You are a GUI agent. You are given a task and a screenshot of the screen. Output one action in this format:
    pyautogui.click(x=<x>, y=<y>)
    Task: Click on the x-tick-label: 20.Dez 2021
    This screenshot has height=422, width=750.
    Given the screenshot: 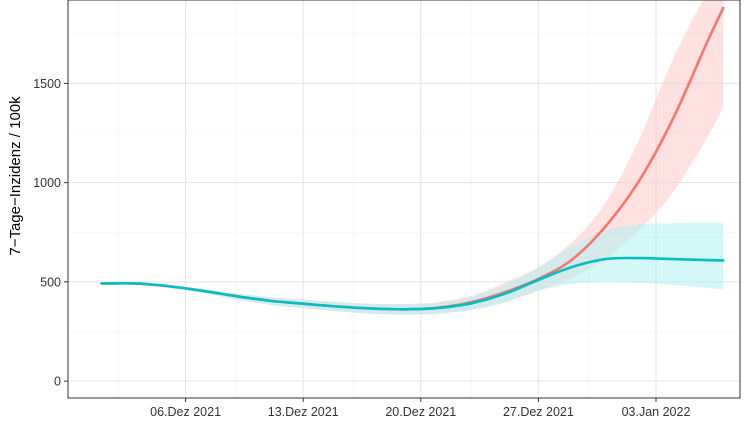 What is the action you would take?
    pyautogui.click(x=420, y=412)
    